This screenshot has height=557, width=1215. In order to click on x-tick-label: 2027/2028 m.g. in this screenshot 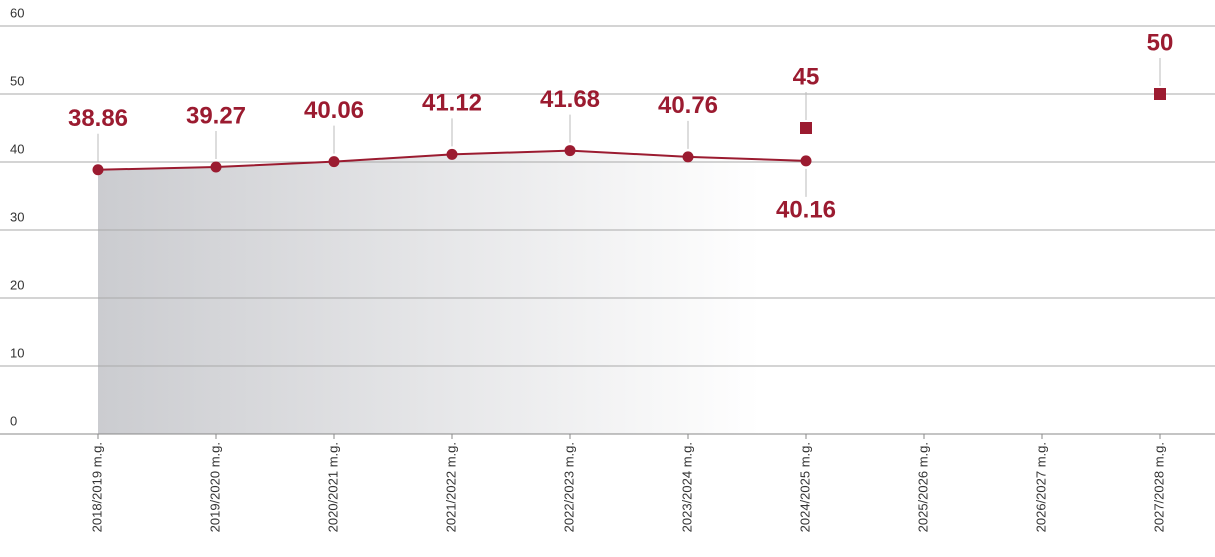, I will do `click(1158, 487)`.